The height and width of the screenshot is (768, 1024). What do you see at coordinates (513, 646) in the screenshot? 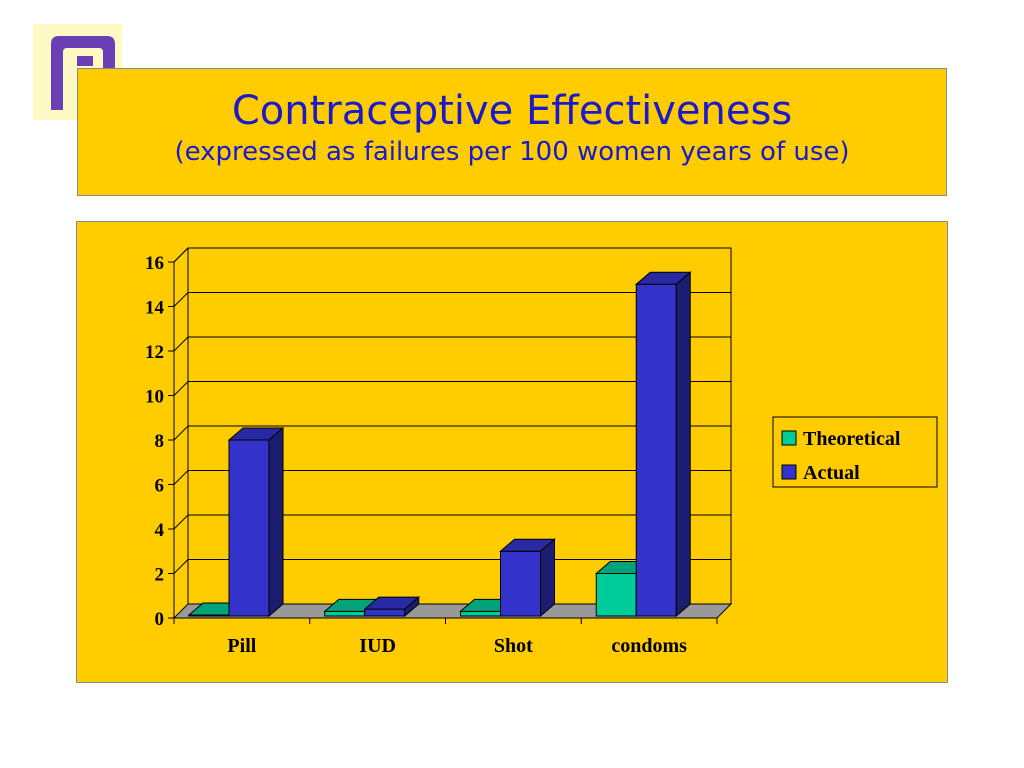
I see `x-tick-label: Shot` at bounding box center [513, 646].